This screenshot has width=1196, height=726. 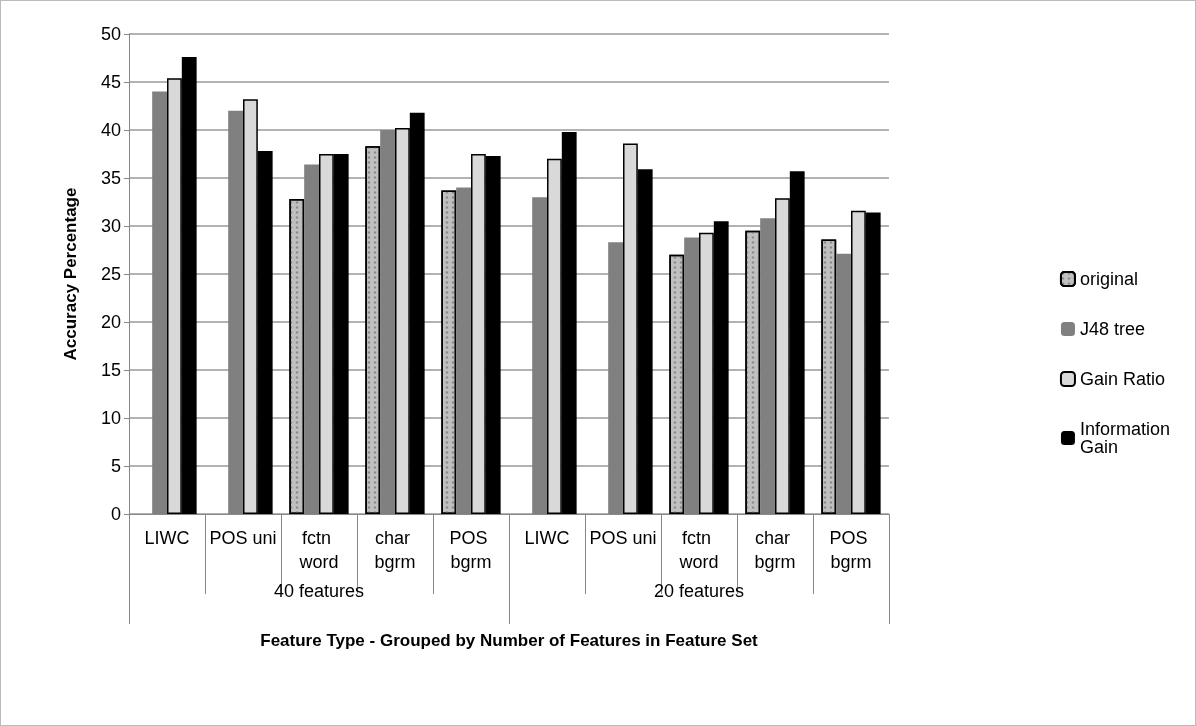 I want to click on legend-label: Information Gain, so click(x=1127, y=438).